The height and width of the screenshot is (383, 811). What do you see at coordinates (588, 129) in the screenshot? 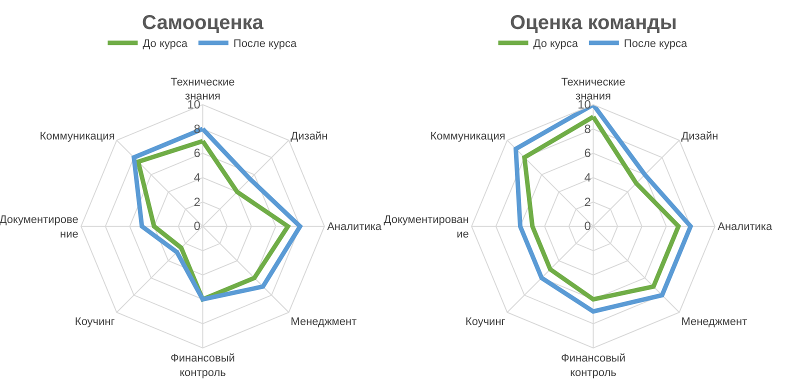
I see `y-tick-label: 8` at bounding box center [588, 129].